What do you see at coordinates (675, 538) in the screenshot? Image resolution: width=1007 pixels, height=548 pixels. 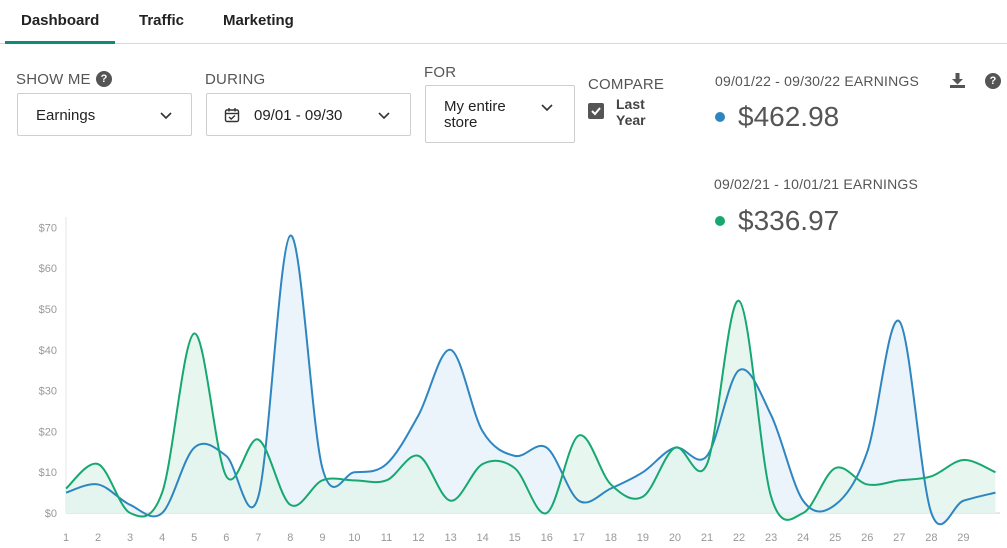 I see `x-tick-label: 20` at bounding box center [675, 538].